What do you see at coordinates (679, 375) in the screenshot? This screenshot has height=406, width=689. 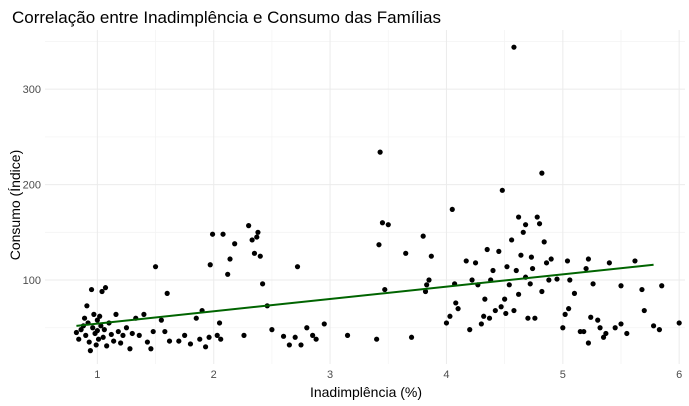 I see `x-tick-label: 6` at bounding box center [679, 375].